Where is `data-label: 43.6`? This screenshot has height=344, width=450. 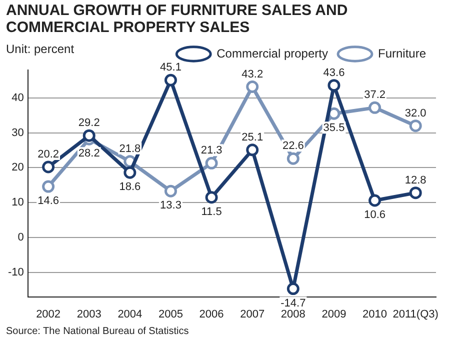 data-label: 43.6 is located at coordinates (334, 72).